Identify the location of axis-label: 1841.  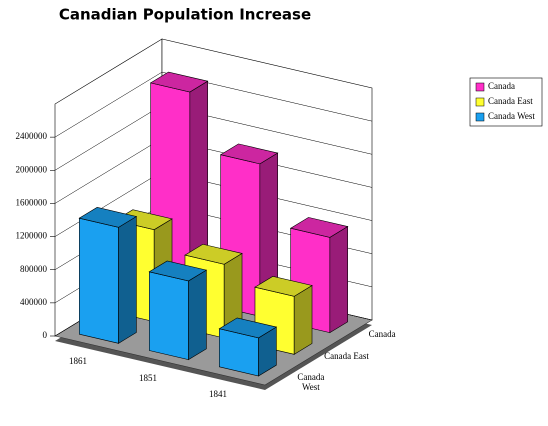
(218, 393).